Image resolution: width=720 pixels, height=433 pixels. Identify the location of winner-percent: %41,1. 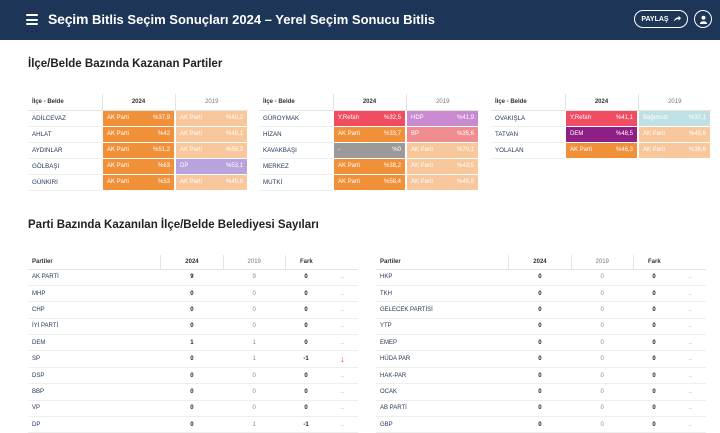
(624, 118).